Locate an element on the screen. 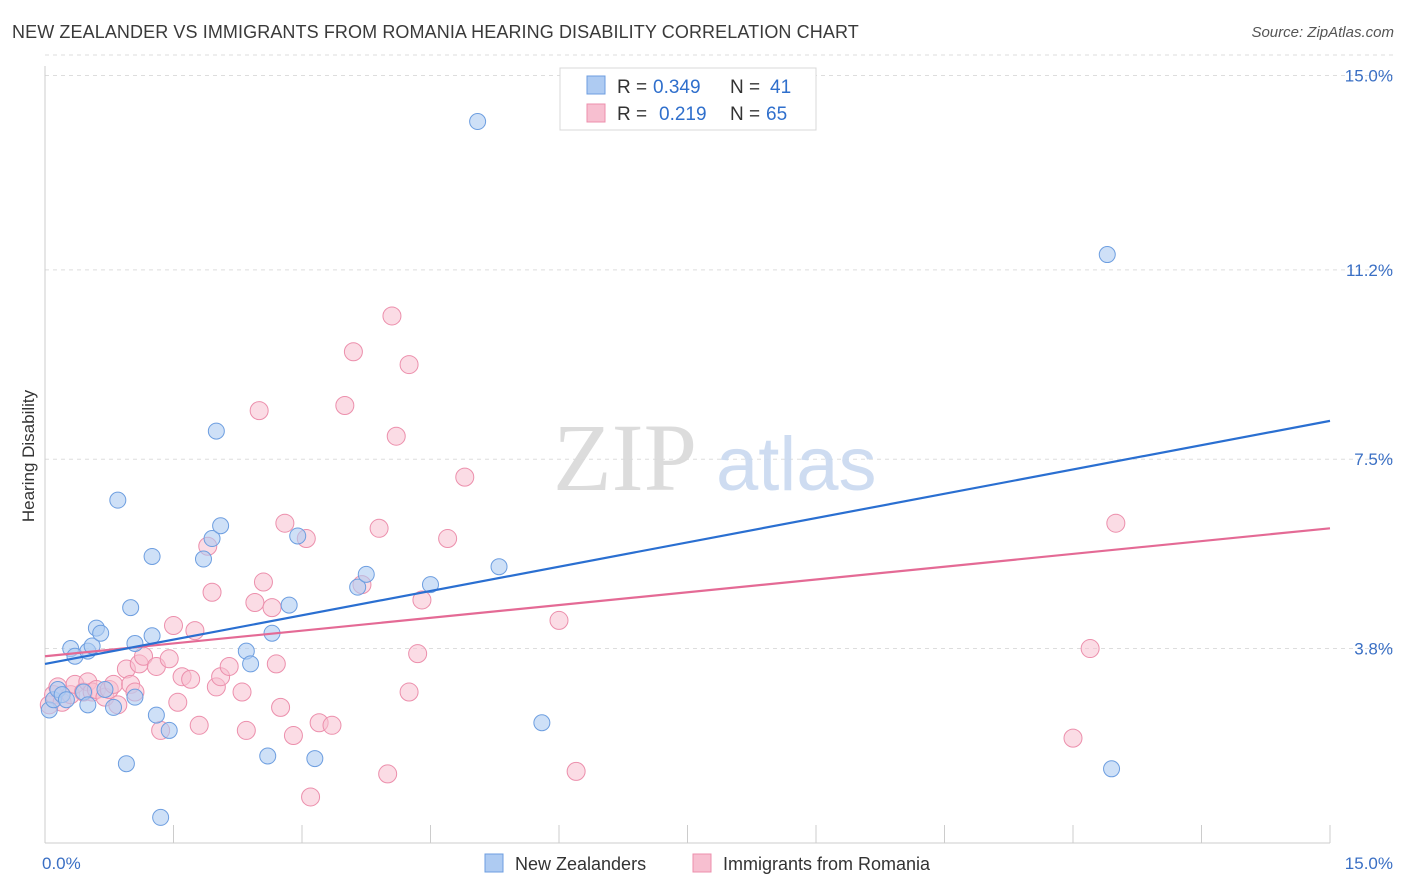  watermark: ZIP atlas is located at coordinates (715, 457).